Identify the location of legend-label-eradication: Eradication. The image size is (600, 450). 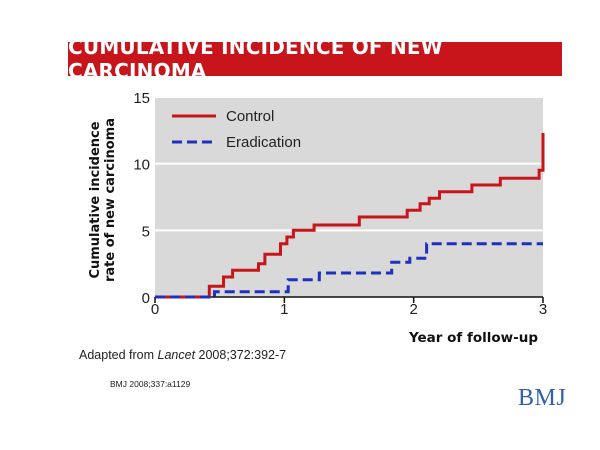
(263, 142).